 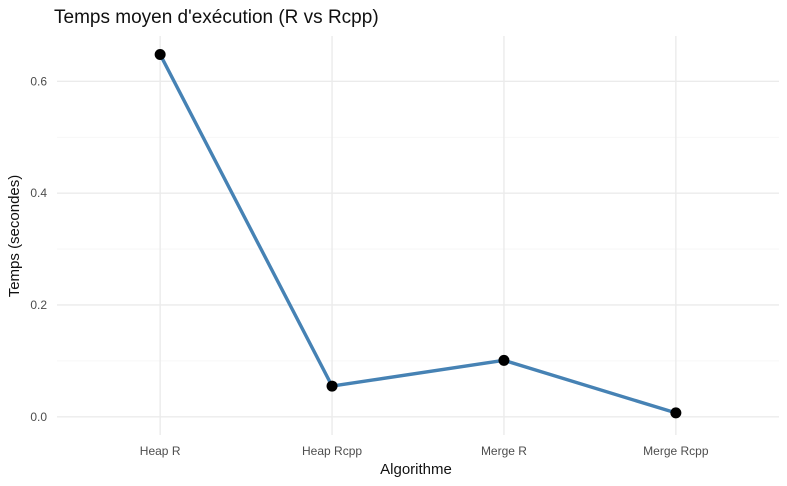 What do you see at coordinates (216, 17) in the screenshot?
I see `chart-title: Temps moyen d'exécution (R vs Rcpp)` at bounding box center [216, 17].